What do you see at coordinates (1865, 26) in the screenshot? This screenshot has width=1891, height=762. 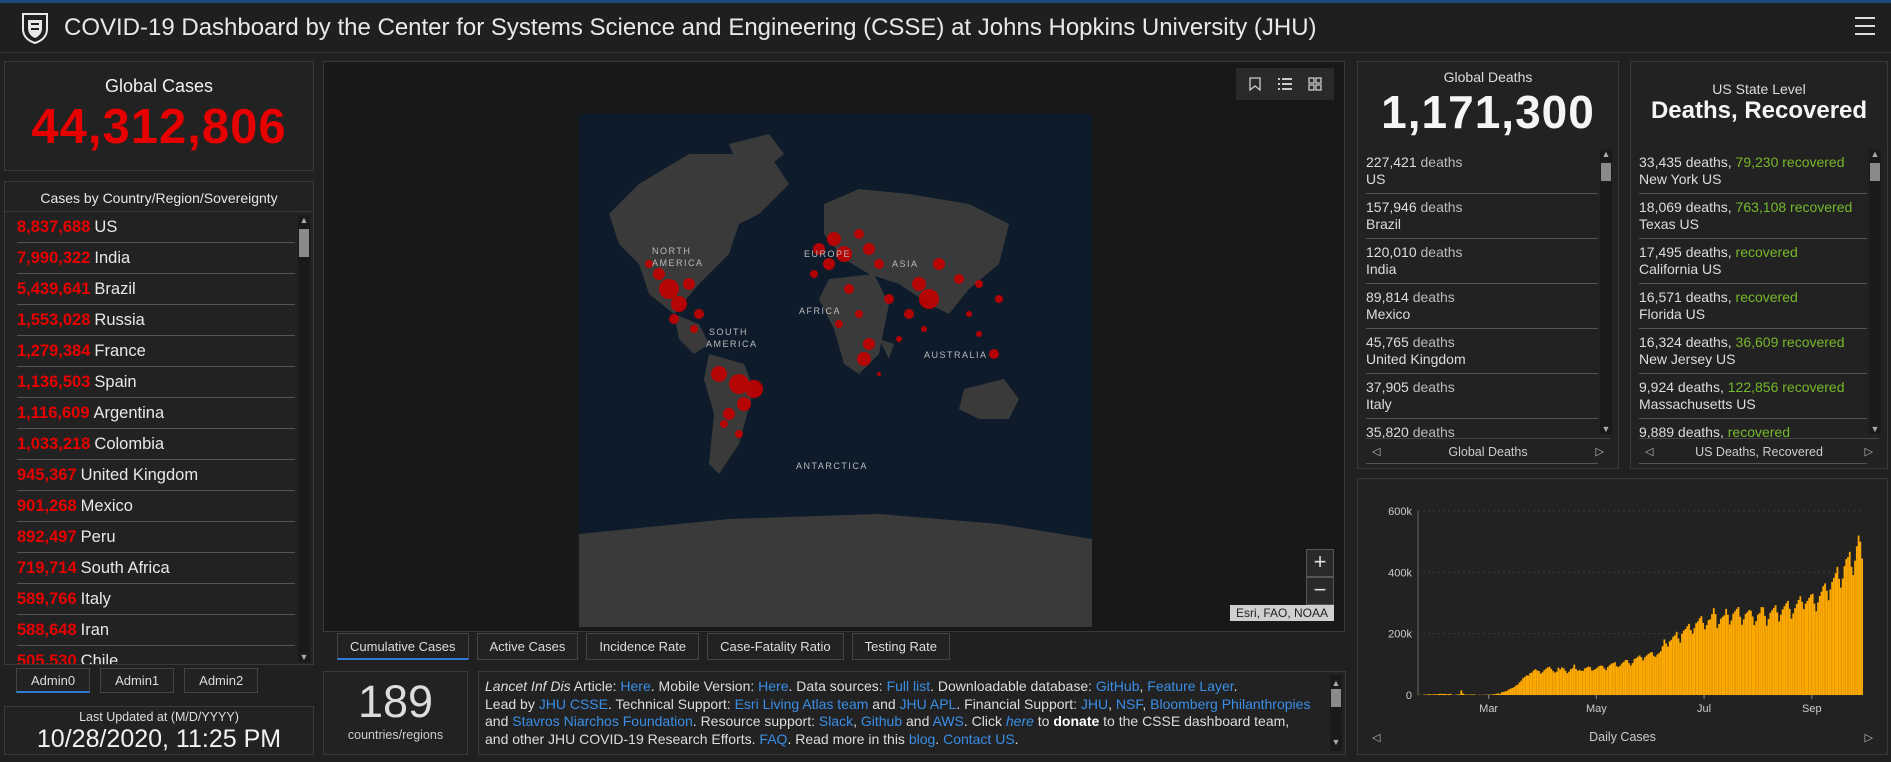 I see `hamburger-menu-icon` at bounding box center [1865, 26].